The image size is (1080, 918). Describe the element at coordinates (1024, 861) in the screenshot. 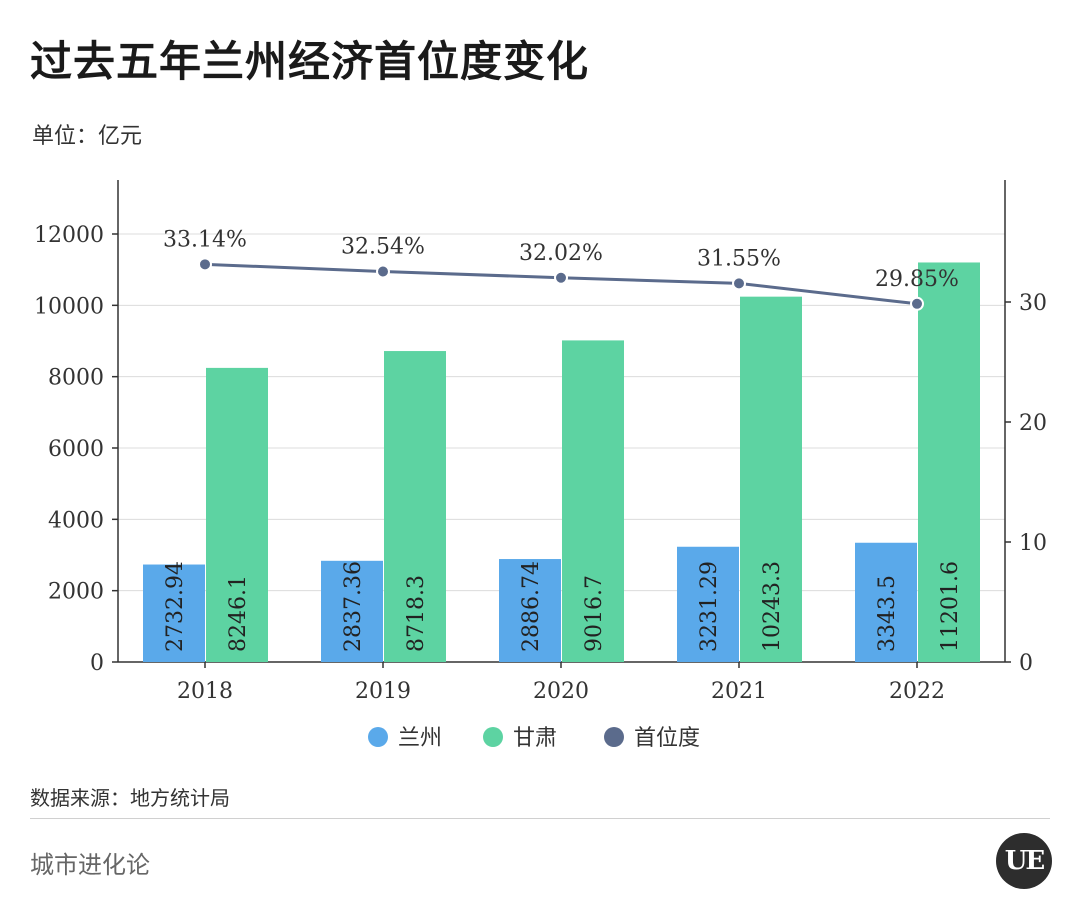

I see `brand-logo: UE` at that location.